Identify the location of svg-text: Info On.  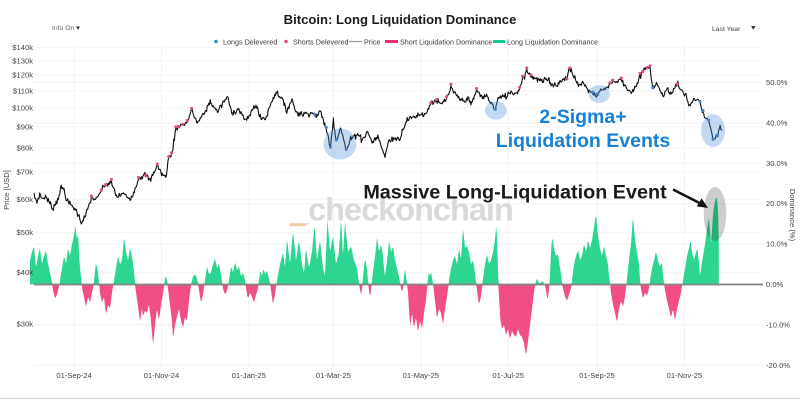
(63, 28).